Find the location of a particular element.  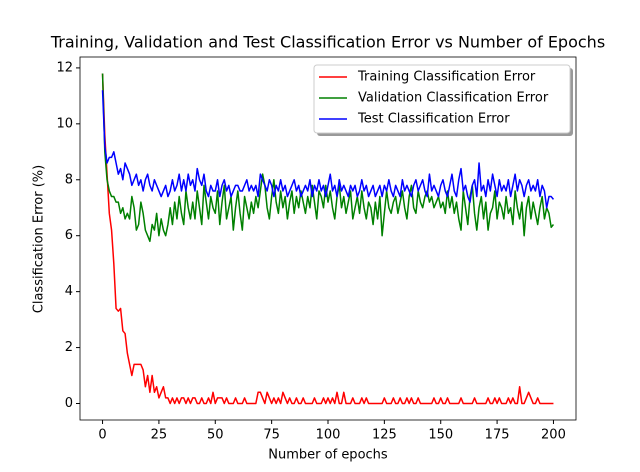

x-tick-label: 25 is located at coordinates (159, 435).